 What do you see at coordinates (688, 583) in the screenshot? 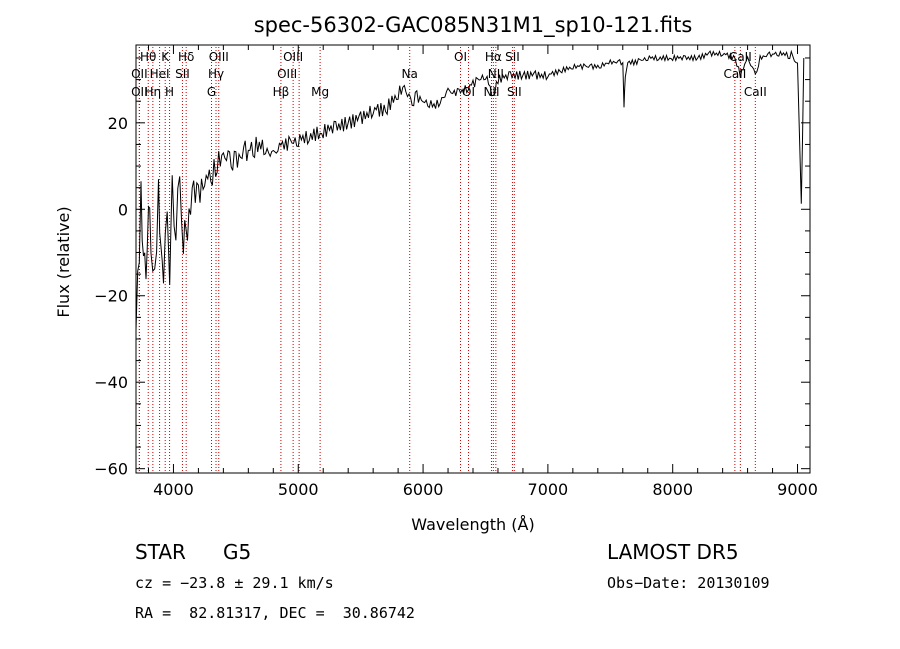
I see `observation-date: Obs−Date: 20130109` at bounding box center [688, 583].